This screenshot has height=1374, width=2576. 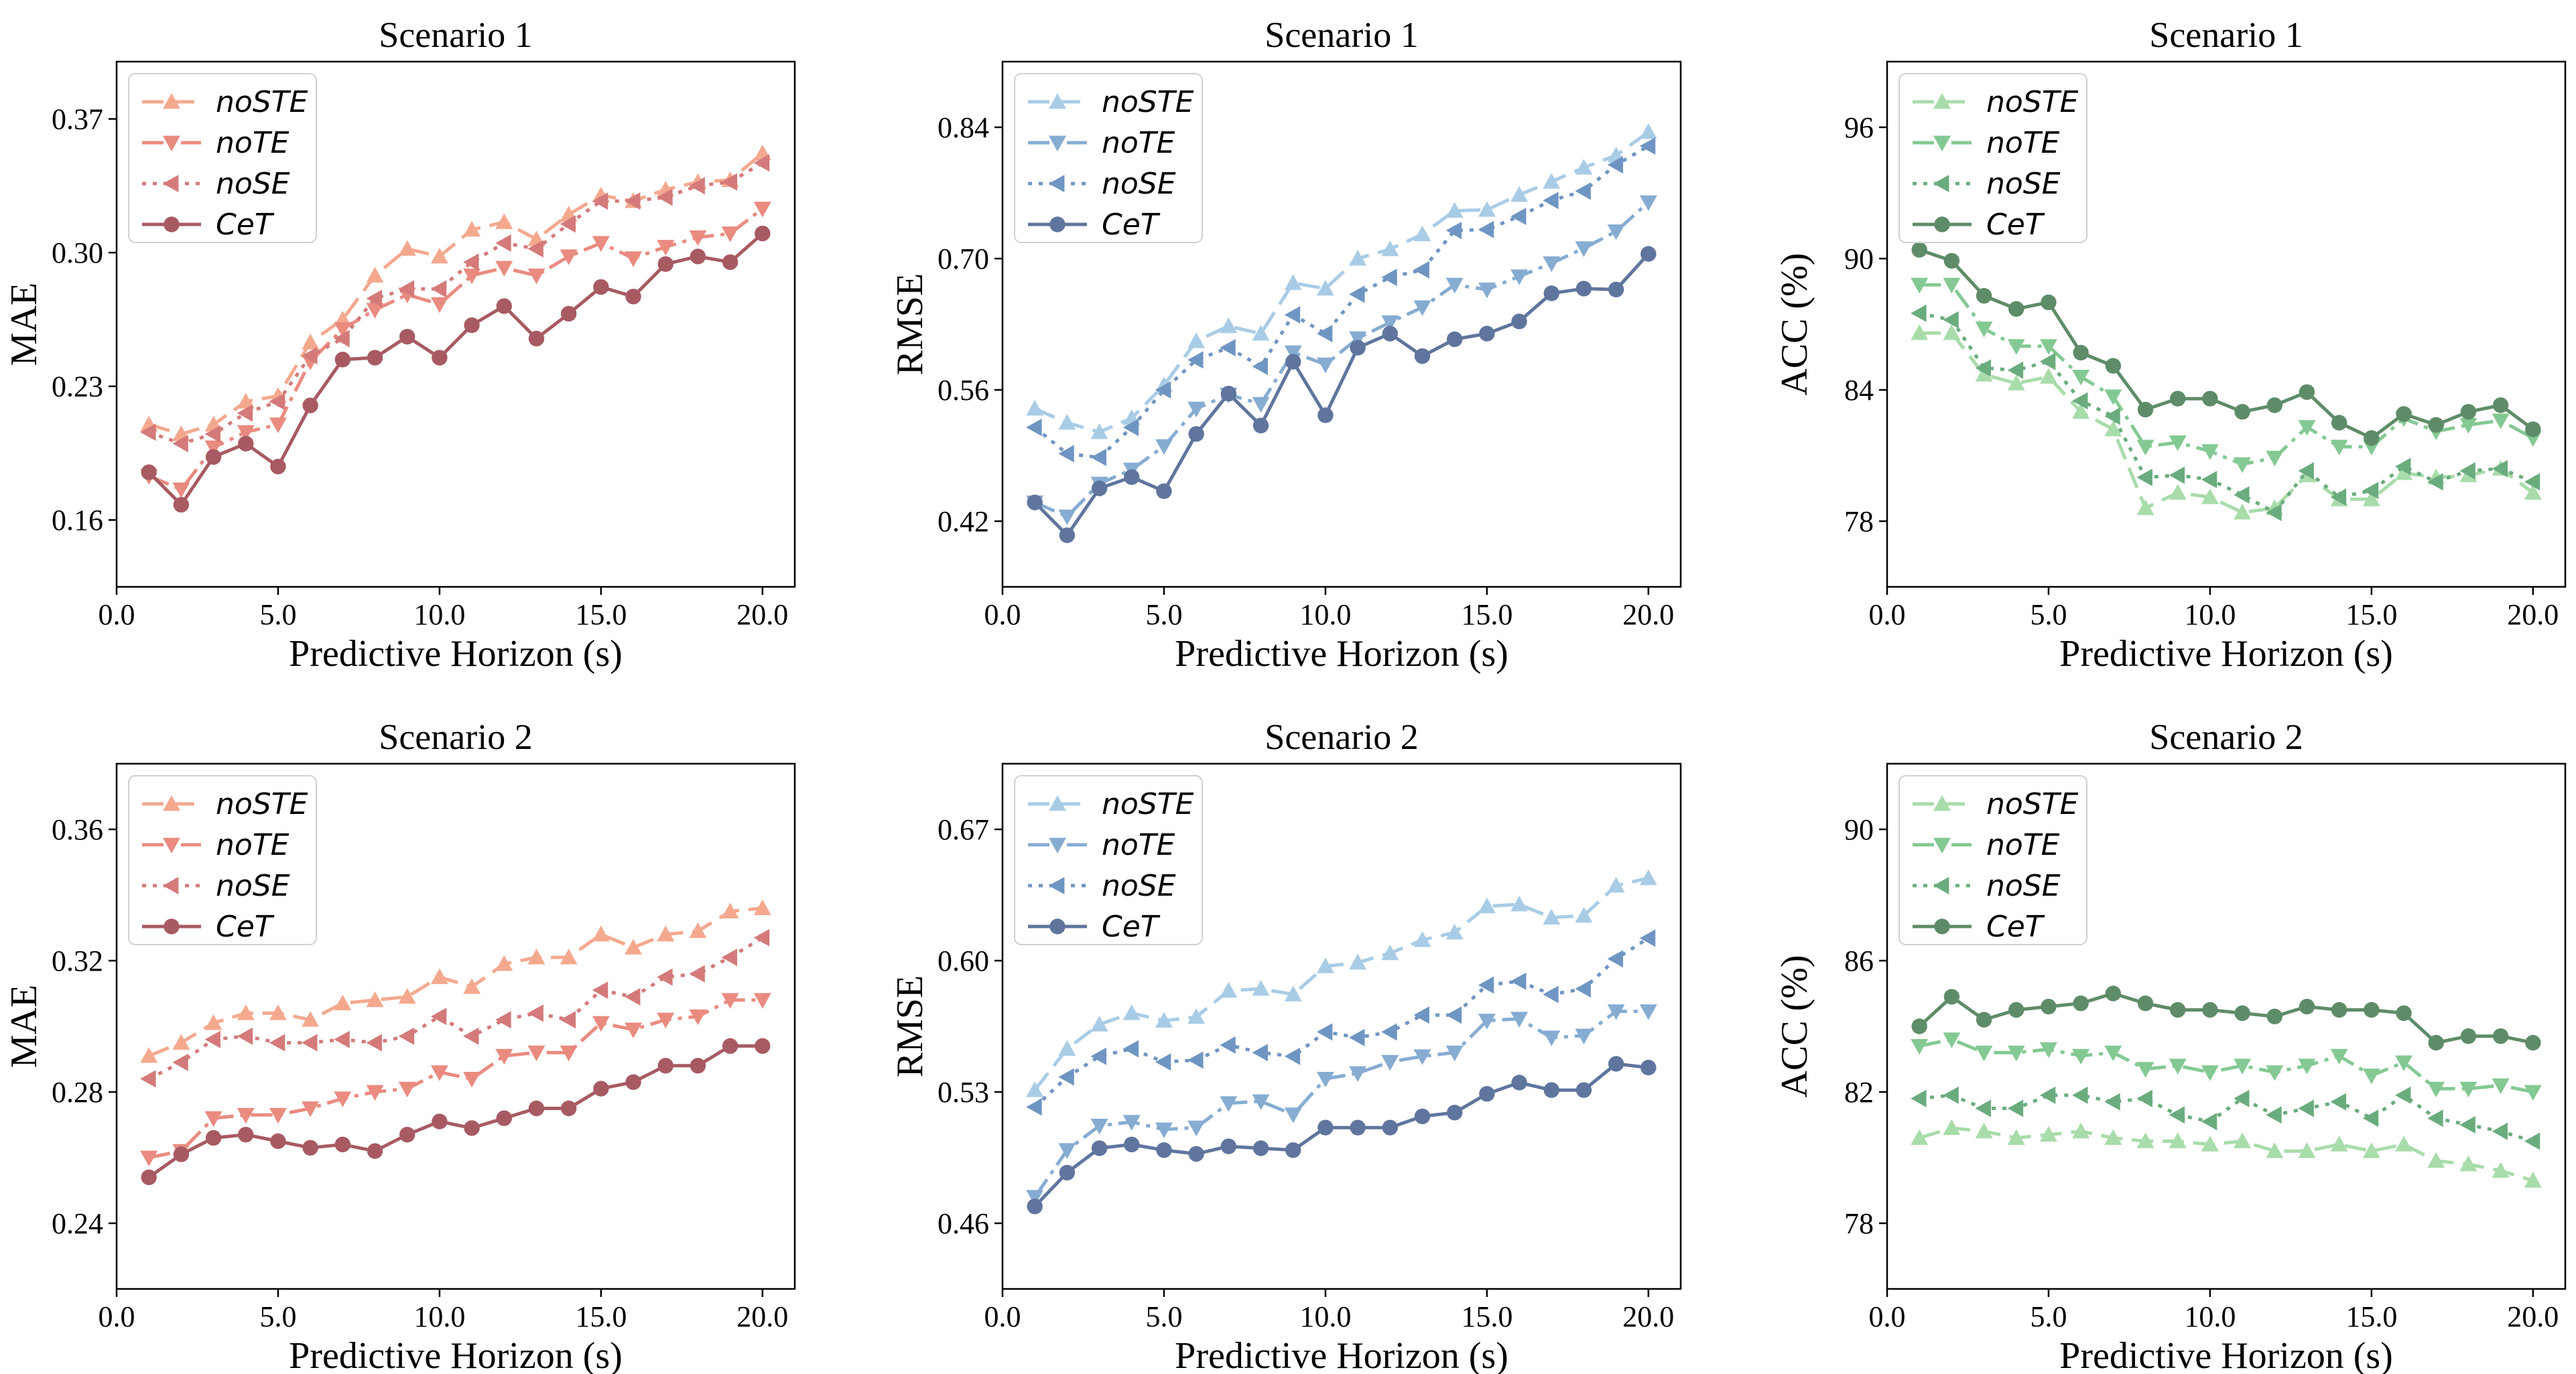 I want to click on y-tick-label: 0.28, so click(x=77, y=1092).